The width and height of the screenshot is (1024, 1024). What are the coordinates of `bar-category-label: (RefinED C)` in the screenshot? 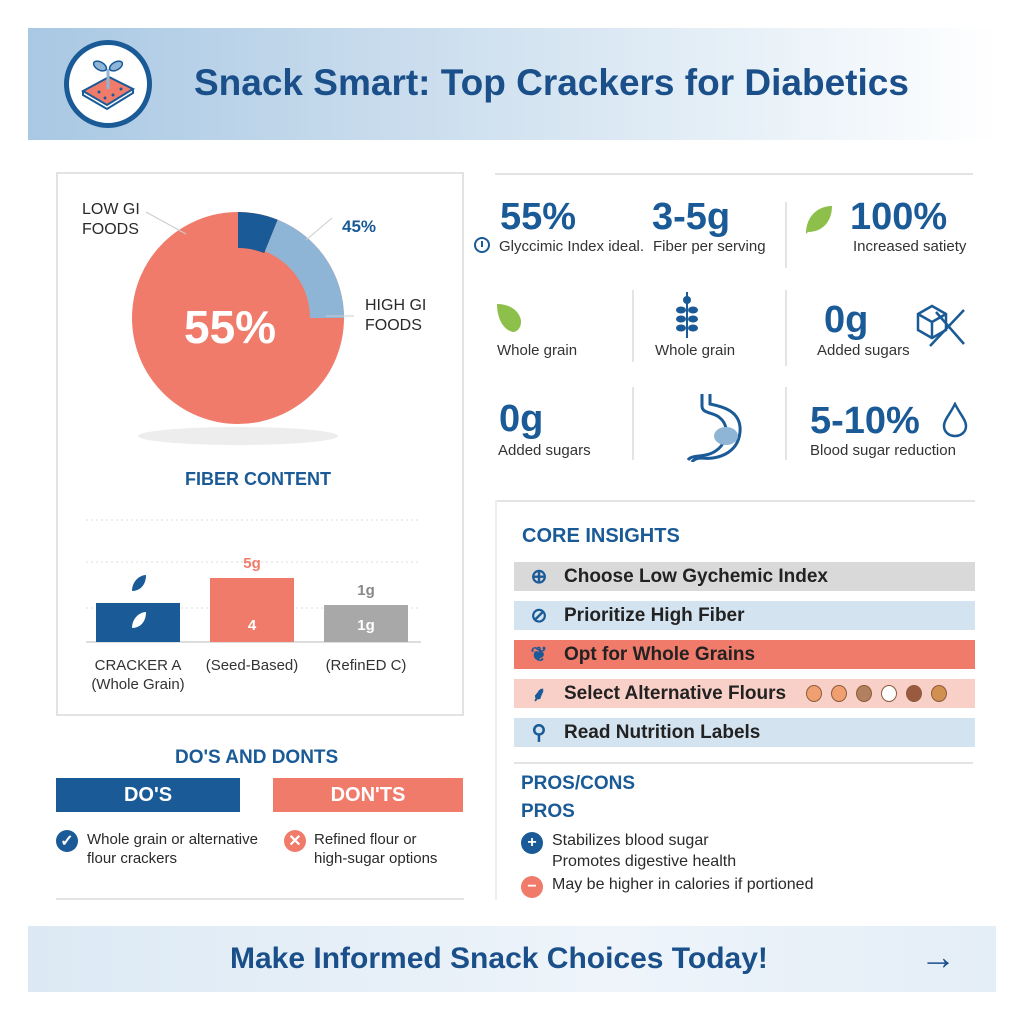 It's located at (366, 665).